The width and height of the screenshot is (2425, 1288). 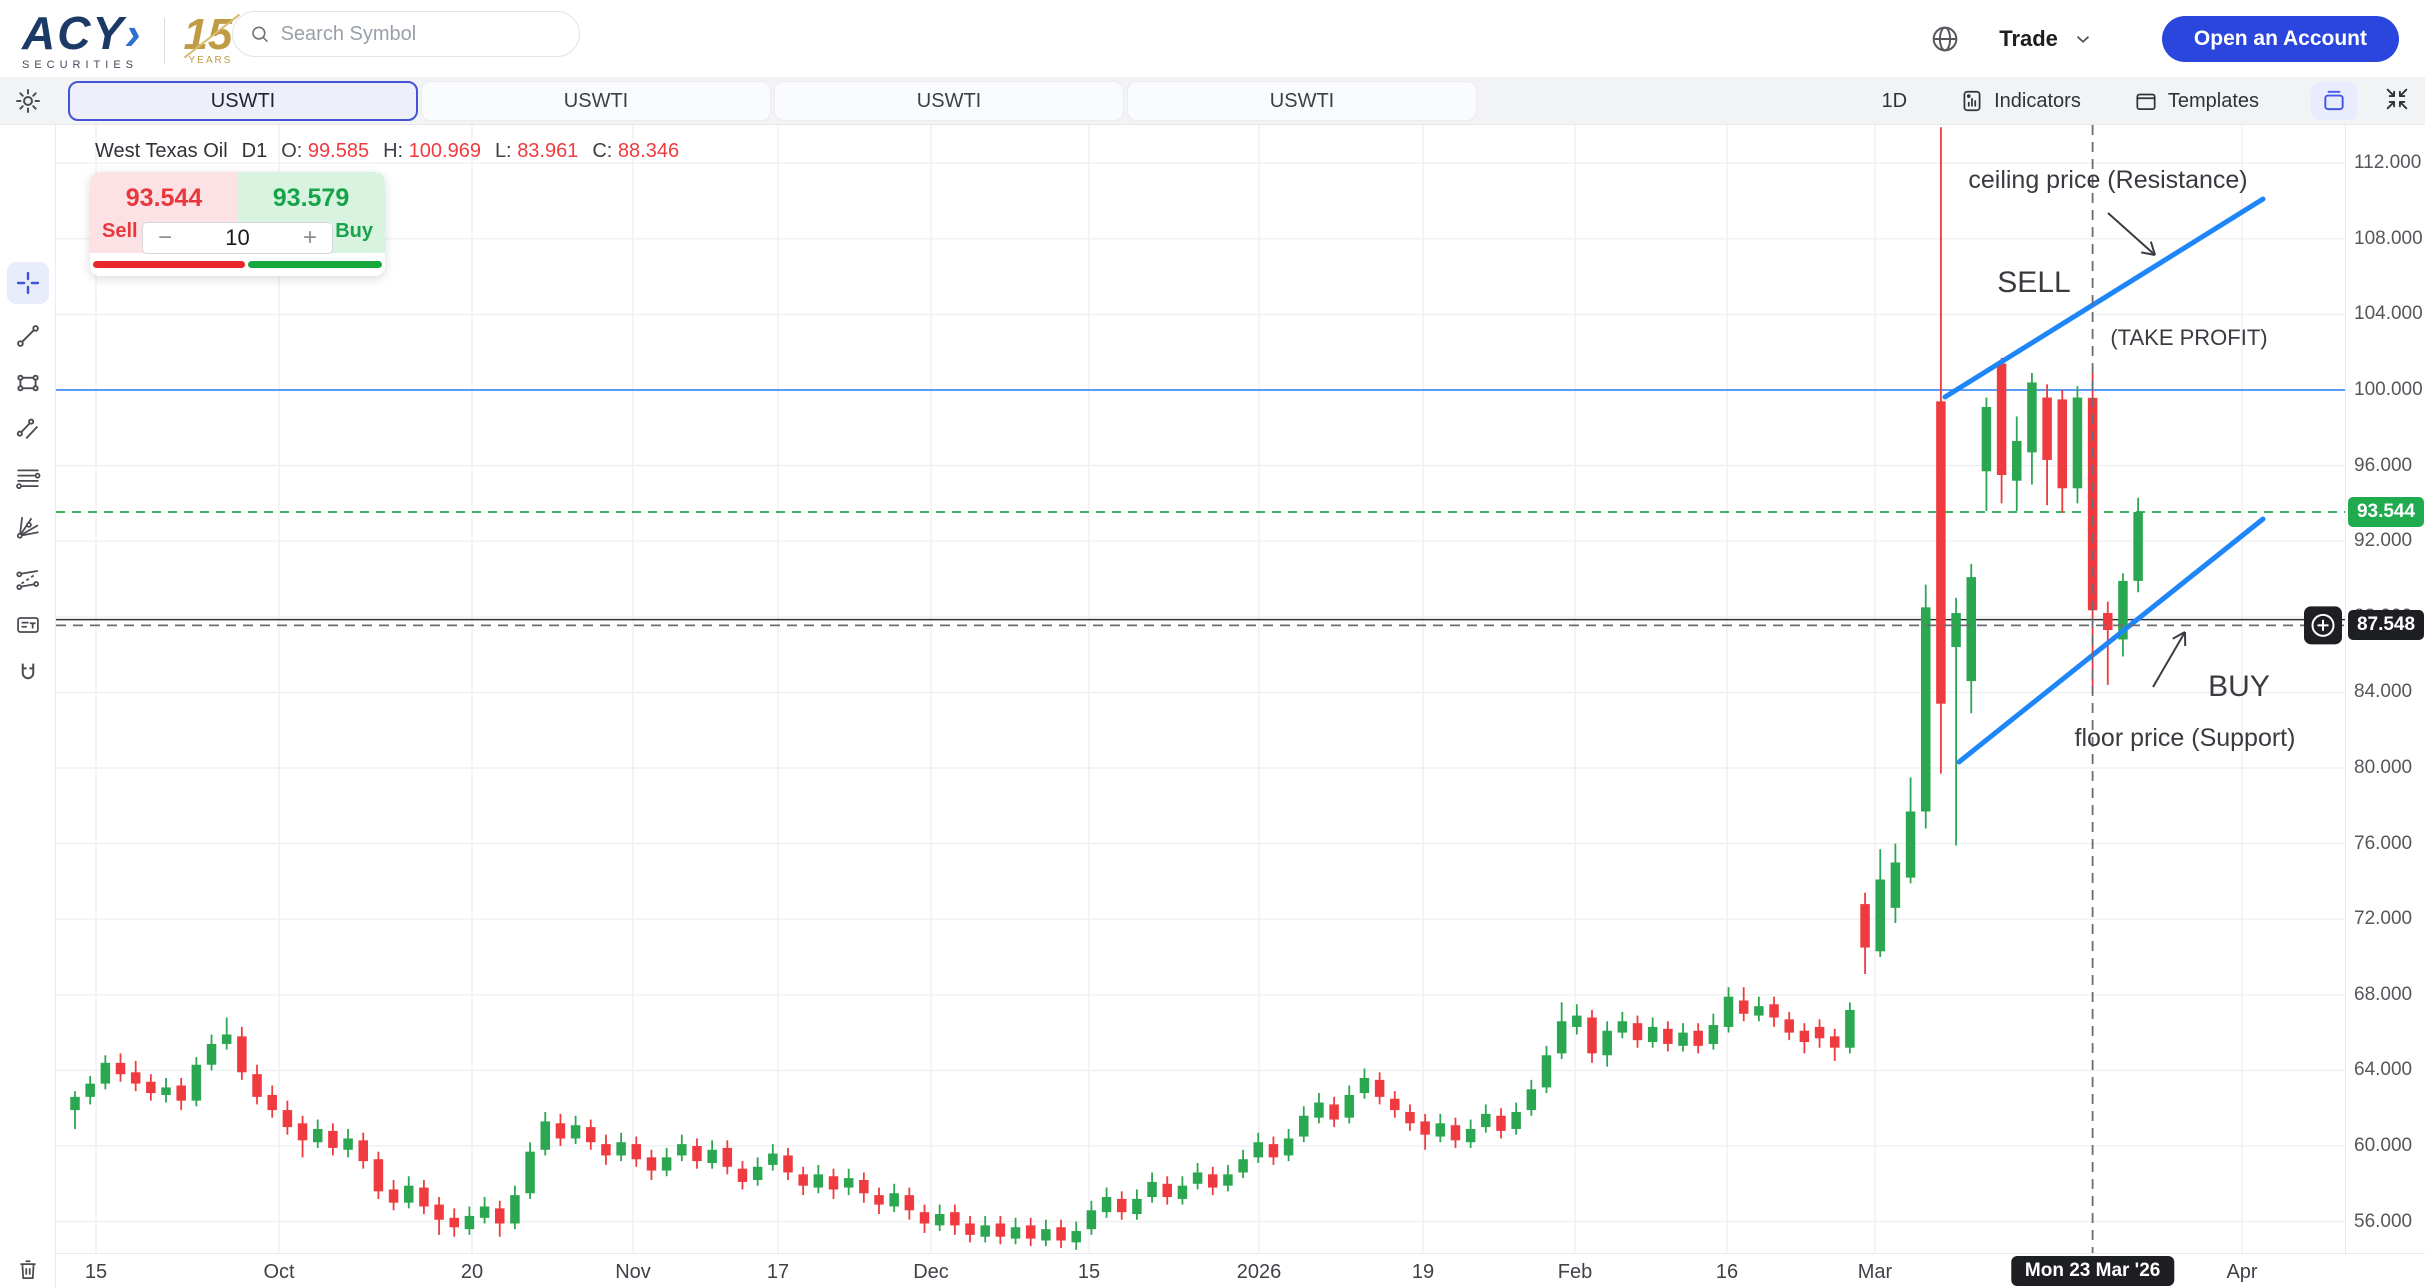 What do you see at coordinates (2196, 101) in the screenshot?
I see `templates-button: Templates` at bounding box center [2196, 101].